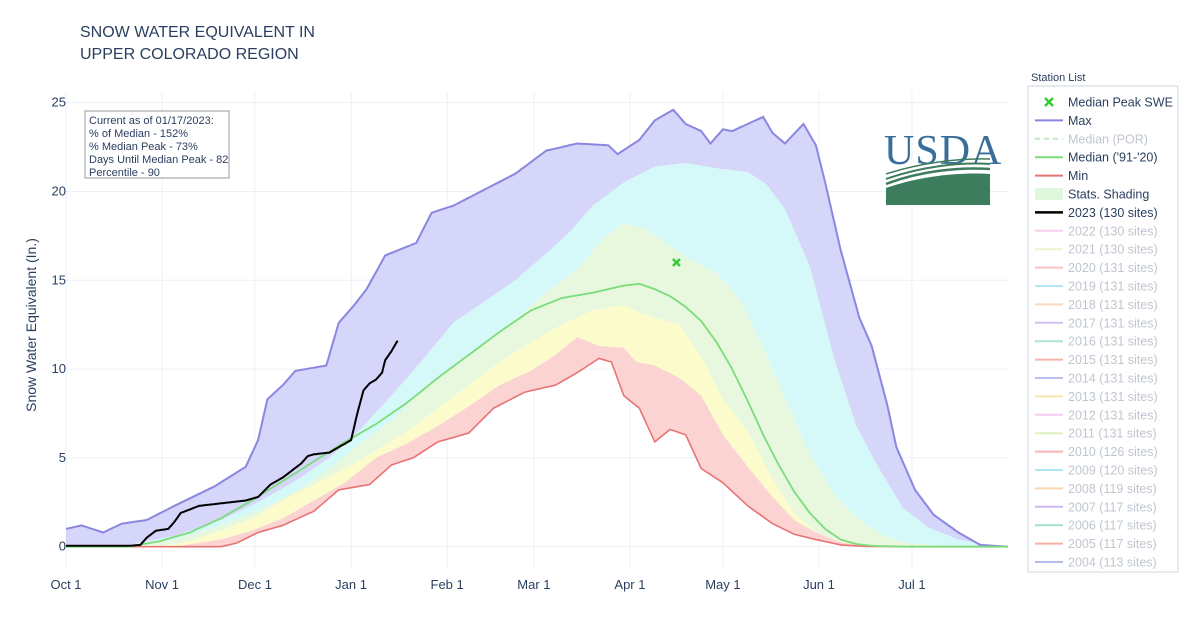 The height and width of the screenshot is (618, 1200). I want to click on legend-label-0: Median Peak SWE, so click(1120, 103).